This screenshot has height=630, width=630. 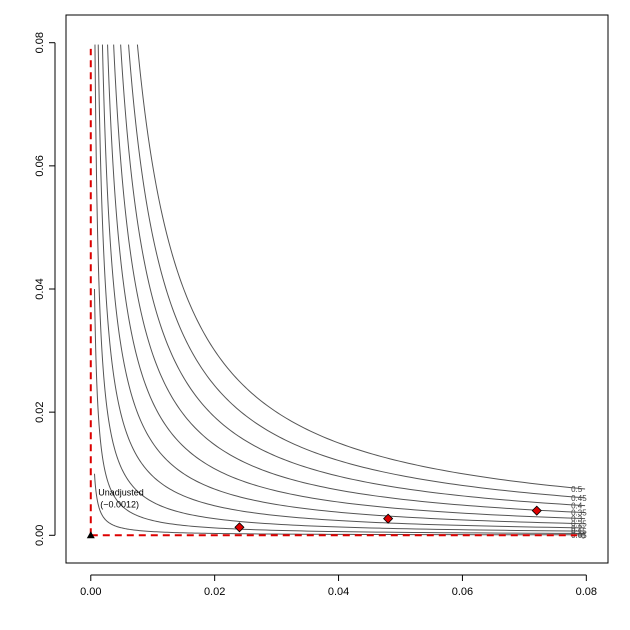 What do you see at coordinates (579, 498) in the screenshot?
I see `contour-label-0.45: 0.45` at bounding box center [579, 498].